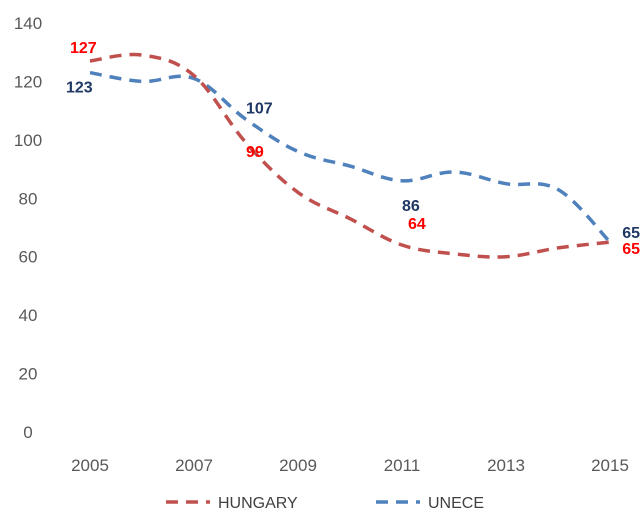 Image resolution: width=640 pixels, height=512 pixels. Describe the element at coordinates (83, 48) in the screenshot. I see `data-label-hungary: 127` at that location.